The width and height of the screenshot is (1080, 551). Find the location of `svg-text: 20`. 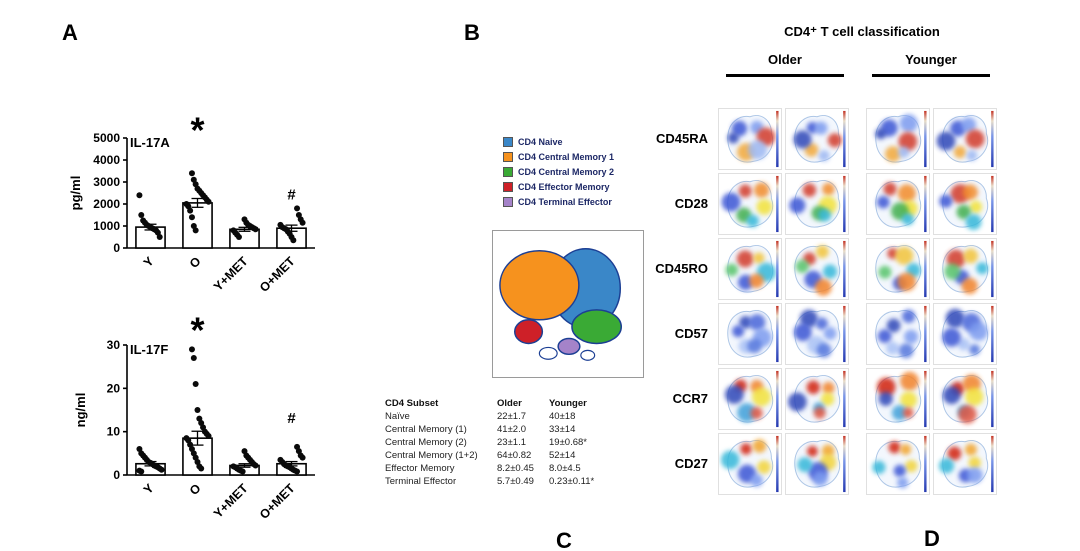

svg-text: 20 is located at coordinates (114, 388).